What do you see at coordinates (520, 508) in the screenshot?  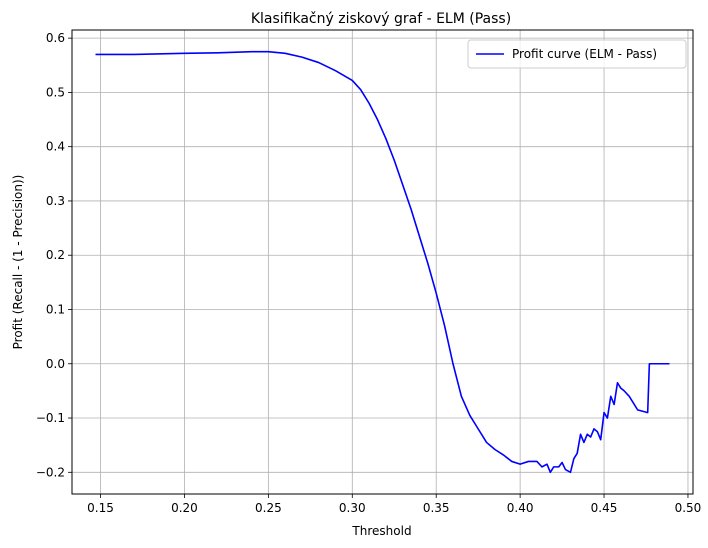 I see `x-tick-label: 0.40` at bounding box center [520, 508].